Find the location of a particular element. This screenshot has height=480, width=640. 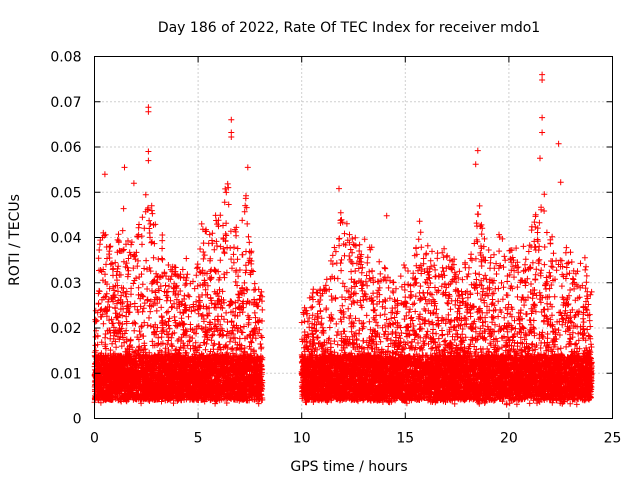

y-tick-labels: 0 0.01 0.02 0.03 0.04 0.05 0.06 0.07 0.08 is located at coordinates (65, 239).